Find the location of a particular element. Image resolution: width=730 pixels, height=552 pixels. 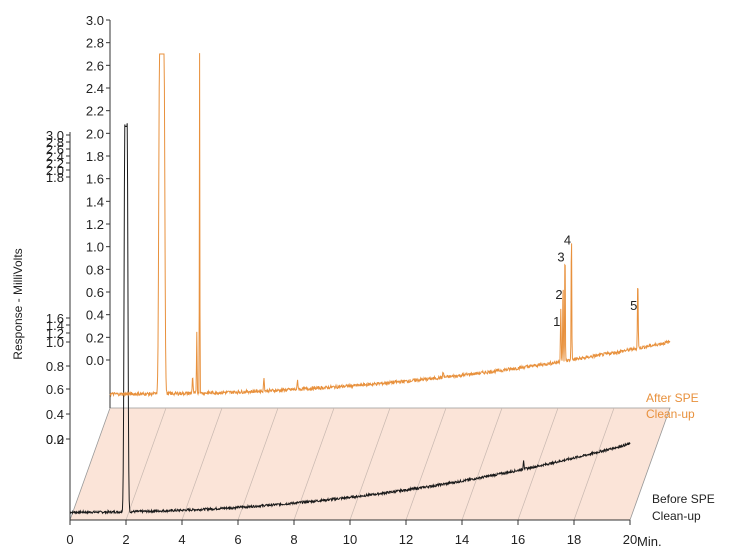

after-y-tick-label: 0.2 is located at coordinates (95, 337).